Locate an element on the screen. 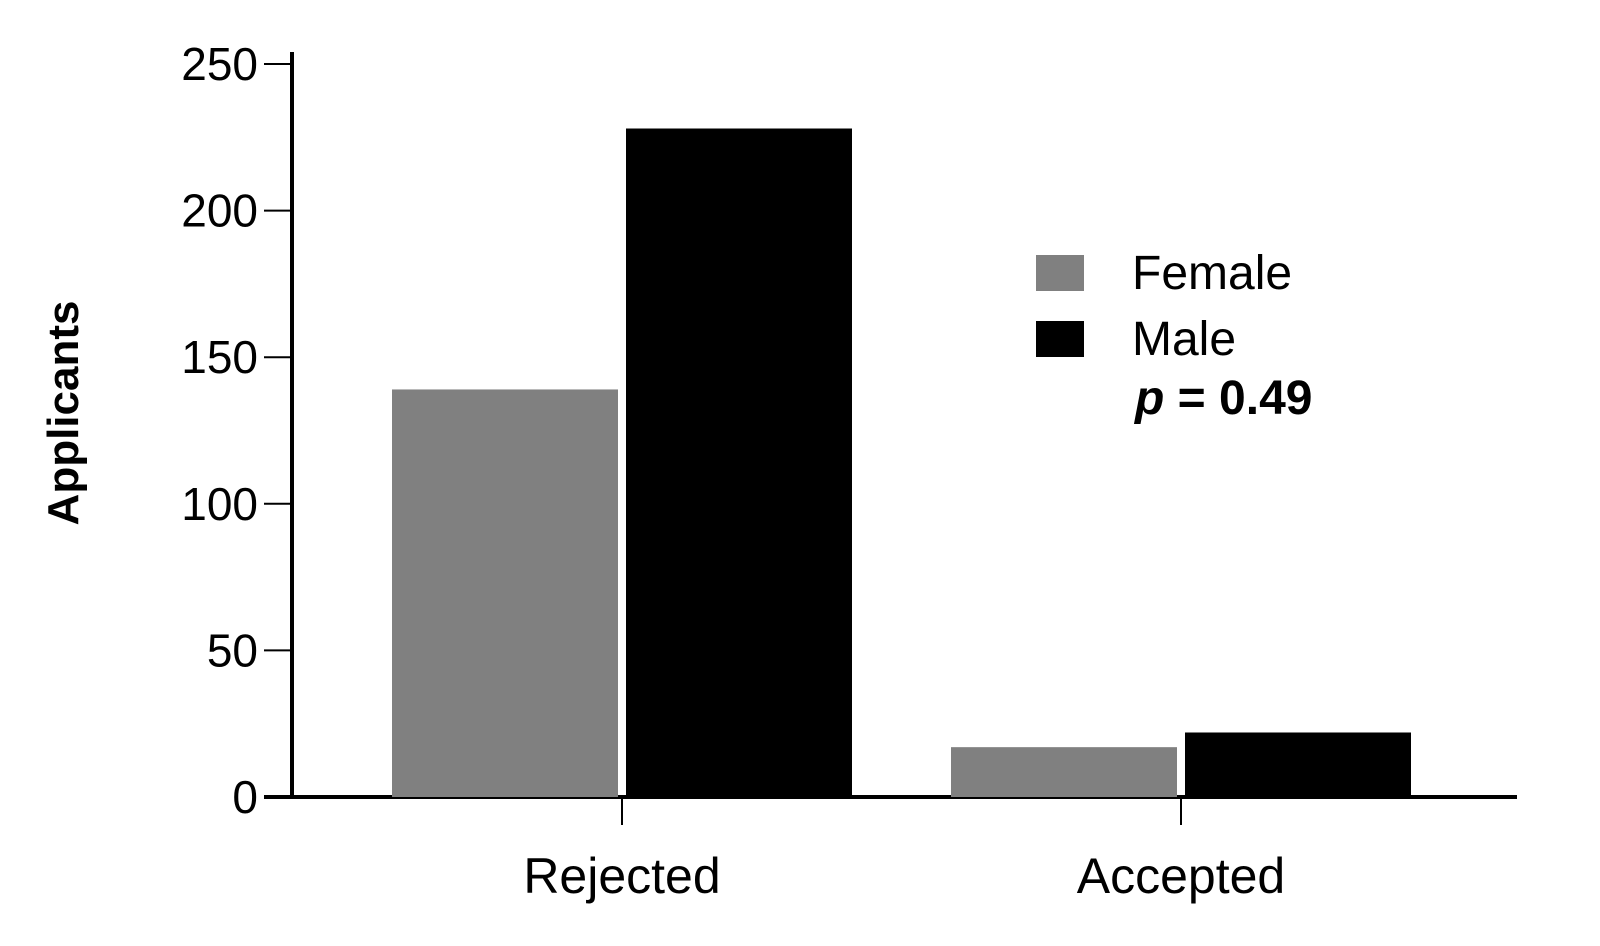 The width and height of the screenshot is (1600, 946). y-tick-label-250: 250 is located at coordinates (219, 64).